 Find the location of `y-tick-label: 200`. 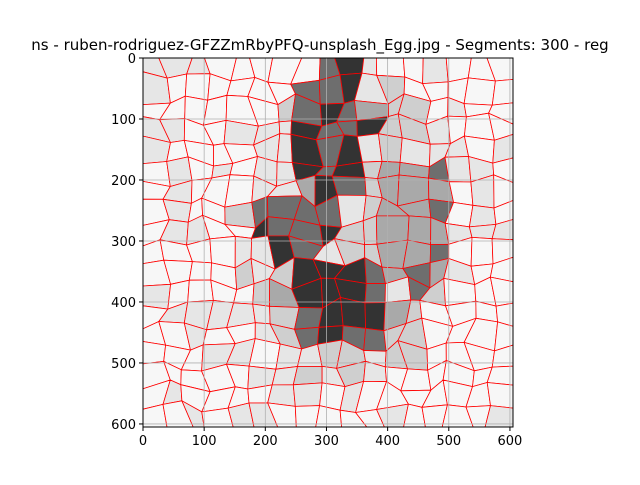

y-tick-label: 200 is located at coordinates (123, 181).